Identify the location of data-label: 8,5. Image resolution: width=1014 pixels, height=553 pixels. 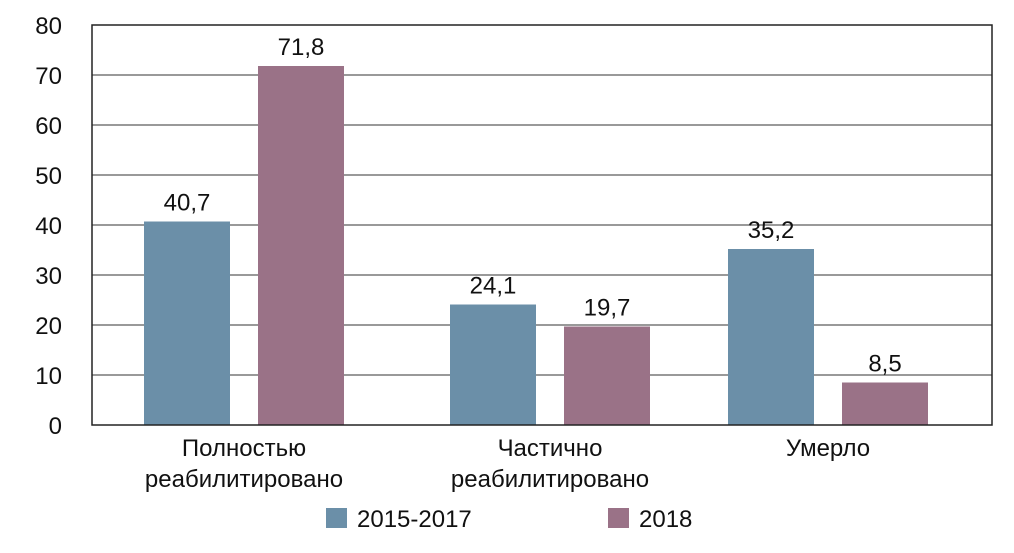
(884, 364).